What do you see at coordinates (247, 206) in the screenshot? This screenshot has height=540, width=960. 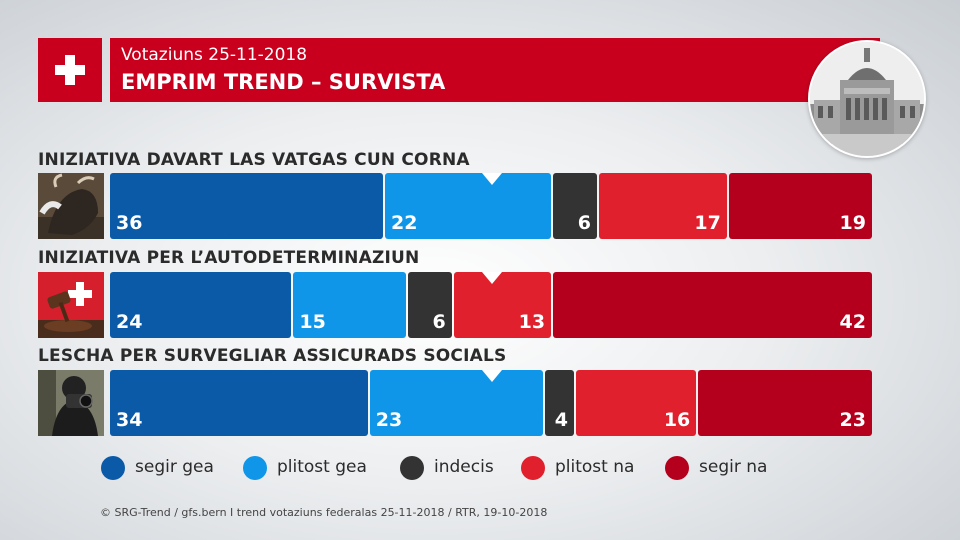 I see `bar-segment-segir-gea: 36` at bounding box center [247, 206].